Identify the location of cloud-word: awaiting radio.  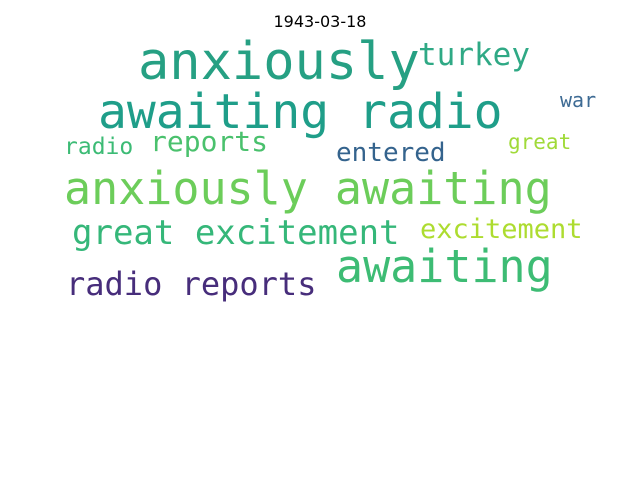
(300, 112).